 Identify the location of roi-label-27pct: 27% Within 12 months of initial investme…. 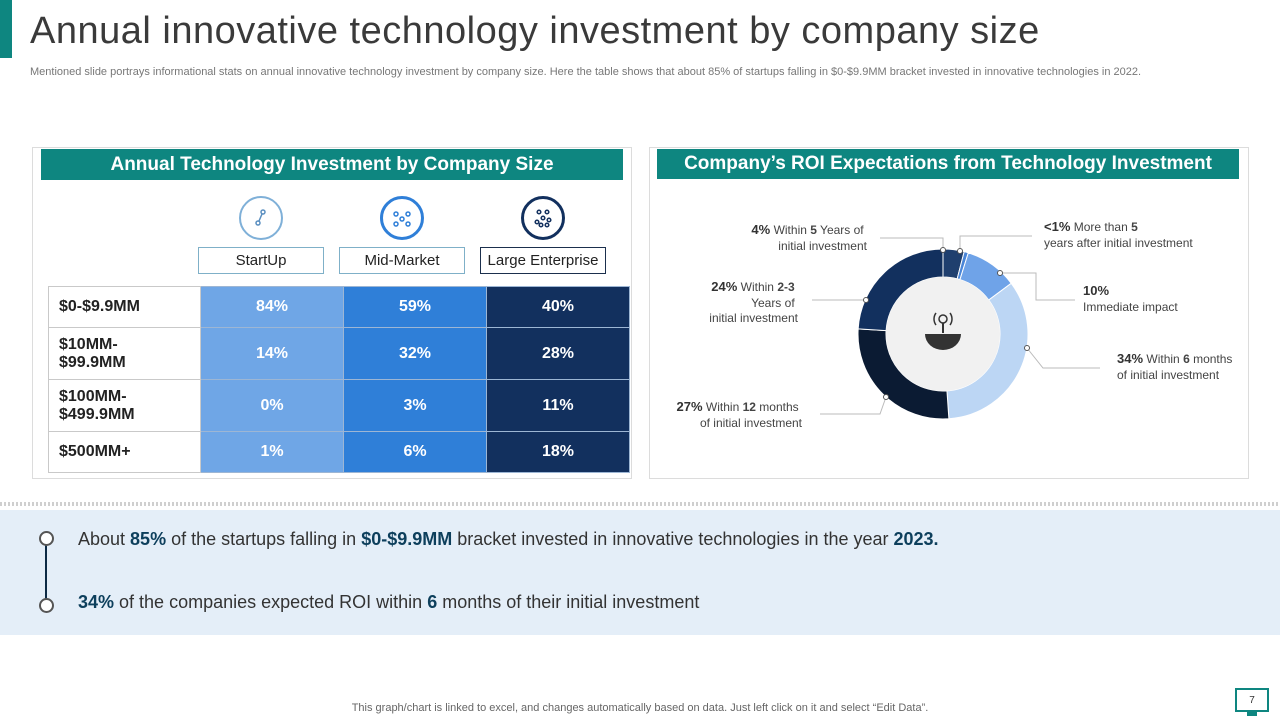
(740, 414).